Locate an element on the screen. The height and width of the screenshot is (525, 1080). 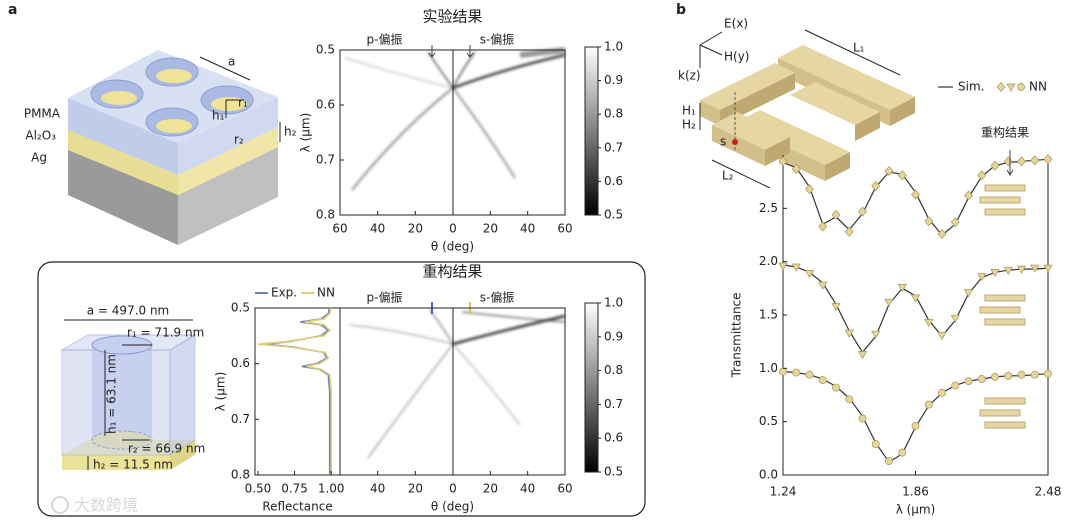
label: L₂ is located at coordinates (728, 176).